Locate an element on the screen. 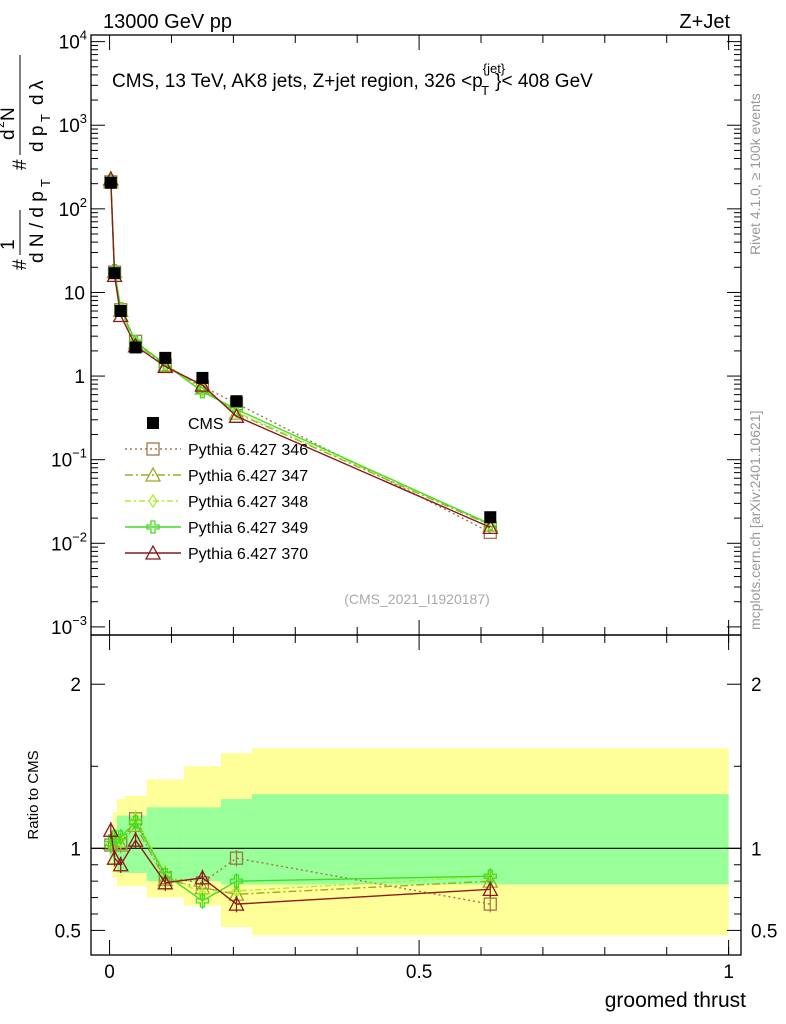  ytick-label-ratio-r-2: 2 is located at coordinates (756, 685).